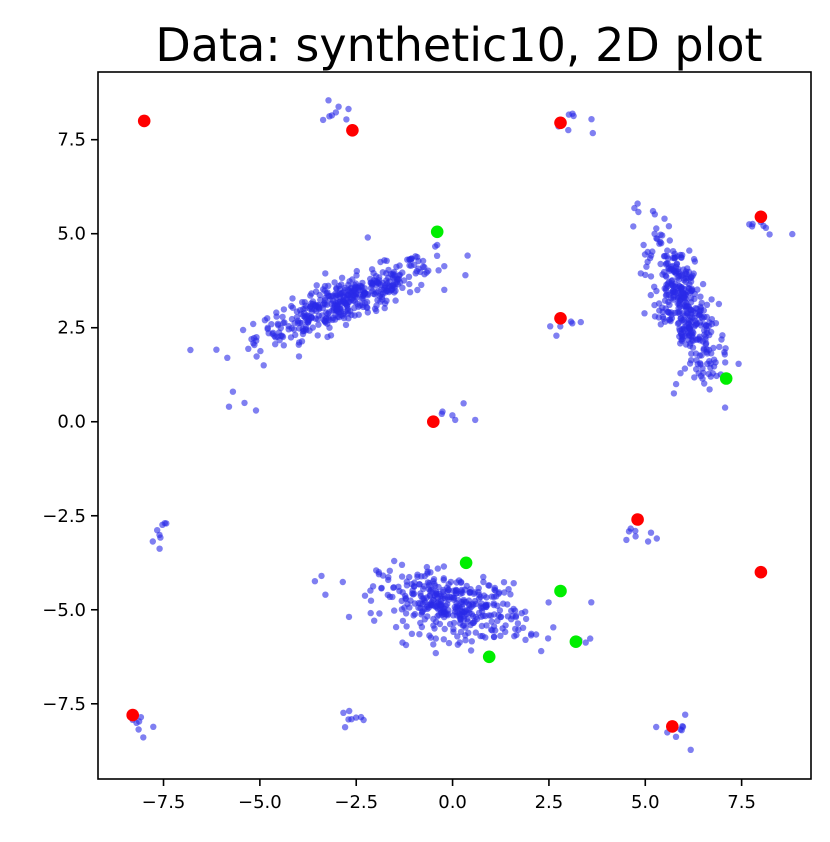 This screenshot has height=842, width=830. I want to click on chart-title: Data: synthetic10, 2D plot, so click(458, 45).